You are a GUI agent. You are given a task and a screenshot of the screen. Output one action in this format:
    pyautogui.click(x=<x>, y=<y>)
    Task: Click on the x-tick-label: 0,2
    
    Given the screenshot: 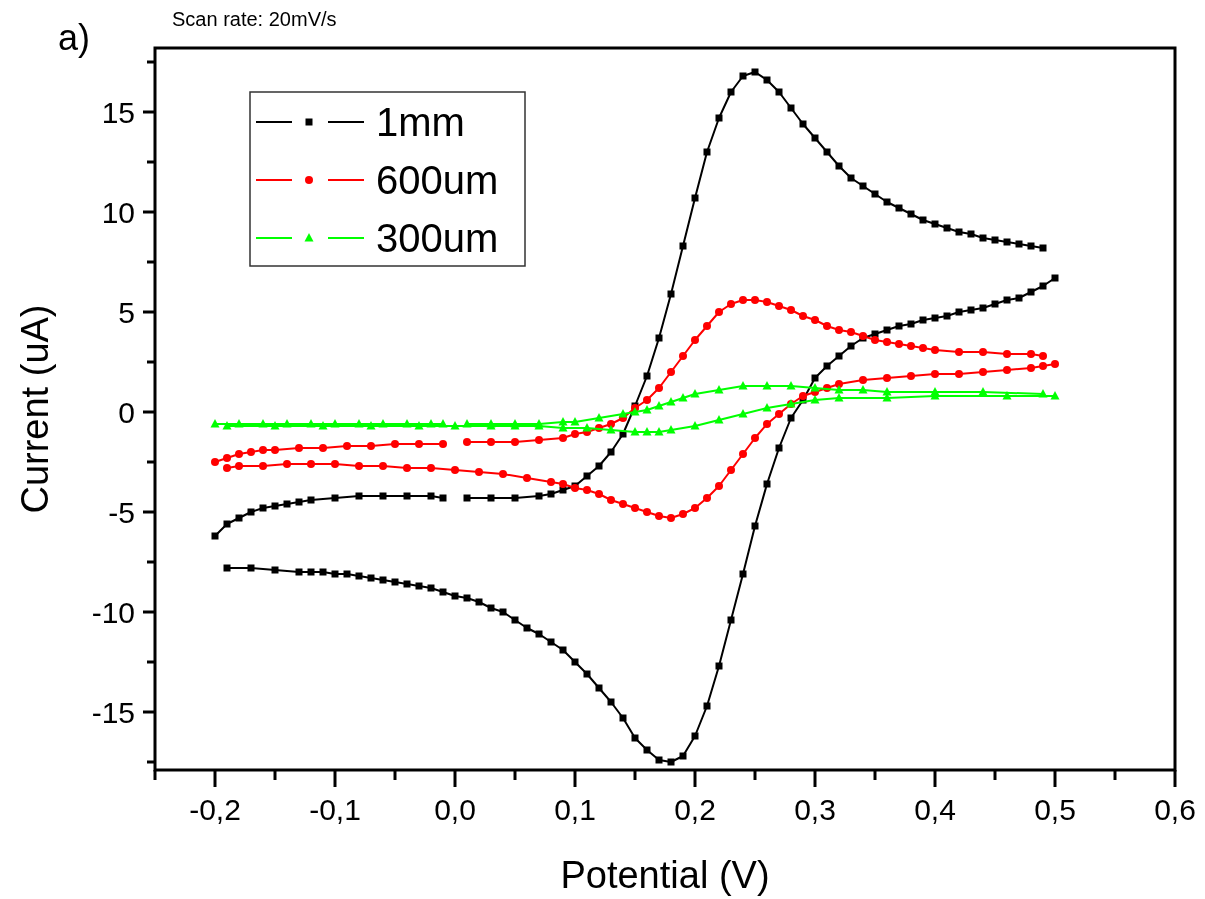 What is the action you would take?
    pyautogui.click(x=695, y=809)
    